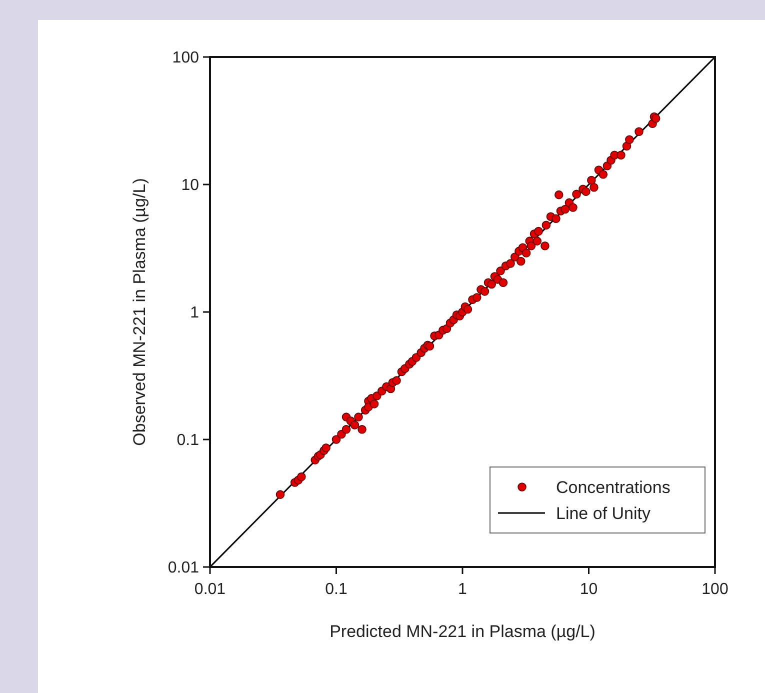 Image resolution: width=765 pixels, height=693 pixels. What do you see at coordinates (463, 631) in the screenshot?
I see `x-axis-title: Predicted MN-221 in Plasma (µg/L)` at bounding box center [463, 631].